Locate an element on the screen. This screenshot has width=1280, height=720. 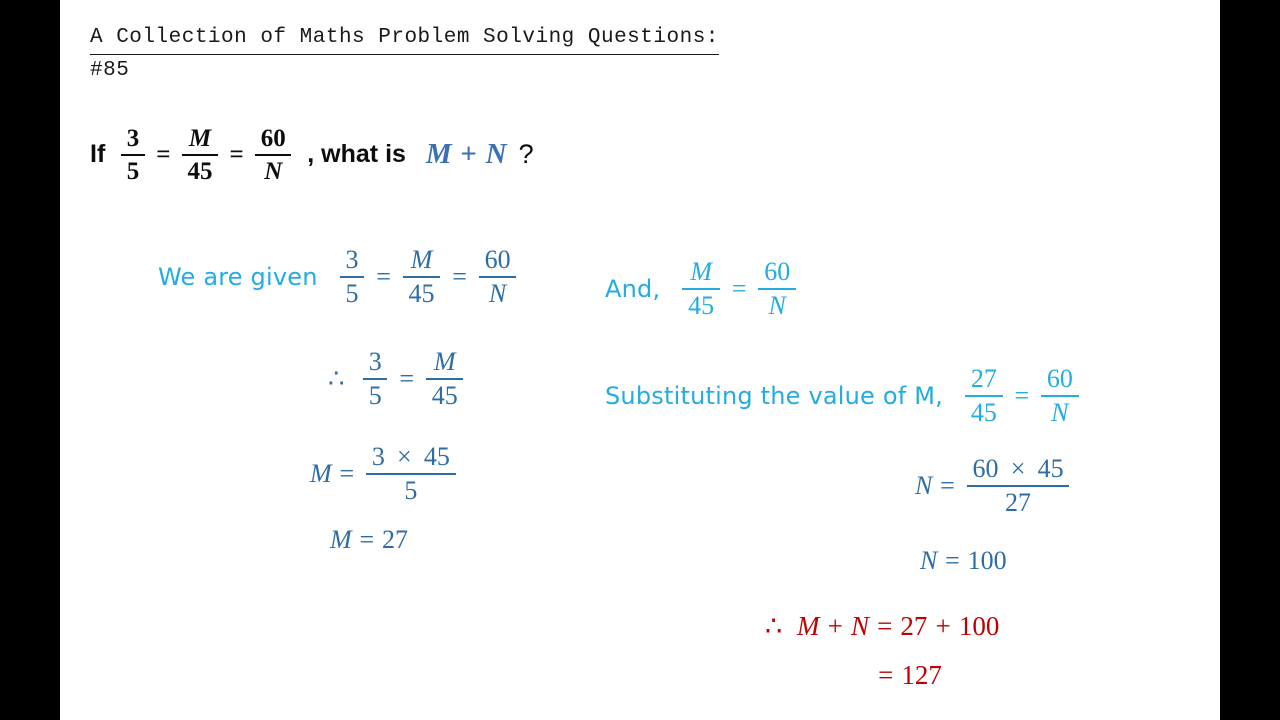
fraction-3-times-45-over-5: 3 × 45 5 is located at coordinates (411, 473).